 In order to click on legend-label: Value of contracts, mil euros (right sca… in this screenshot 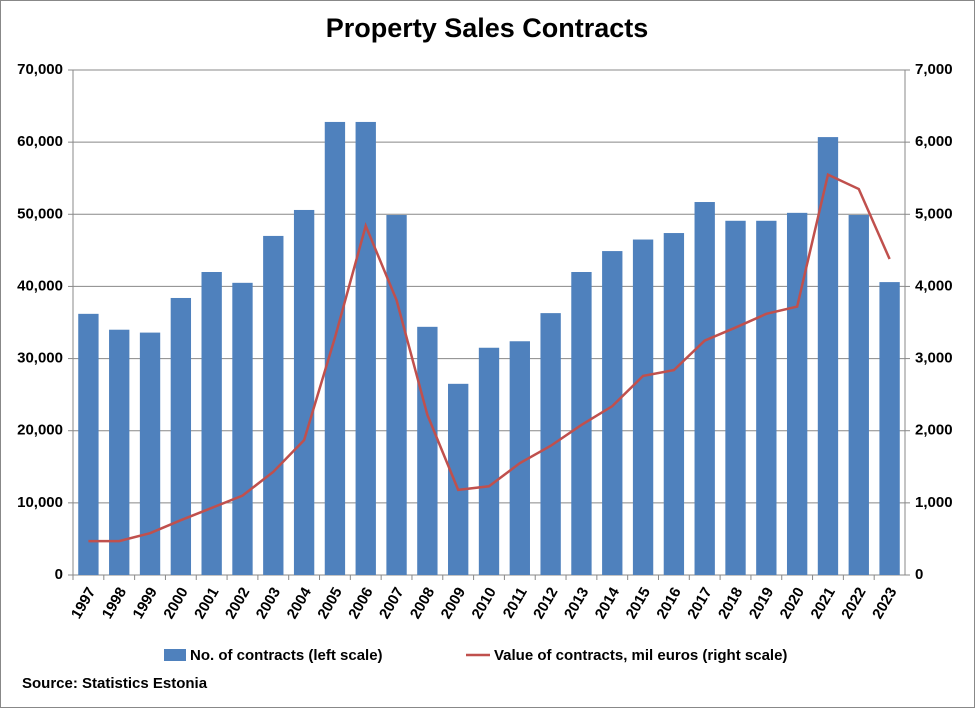, I will do `click(640, 655)`.